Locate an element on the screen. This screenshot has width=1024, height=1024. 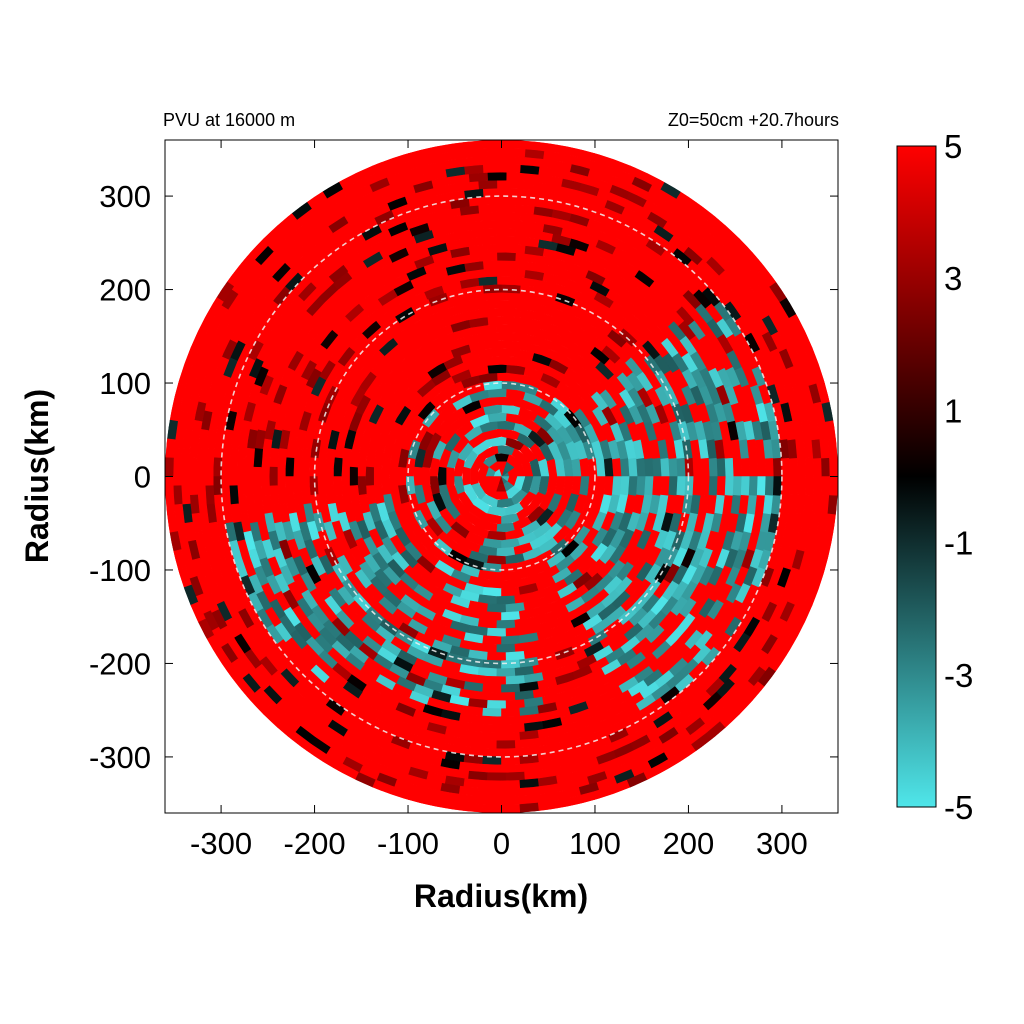
y-tick-label: 300 is located at coordinates (125, 196).